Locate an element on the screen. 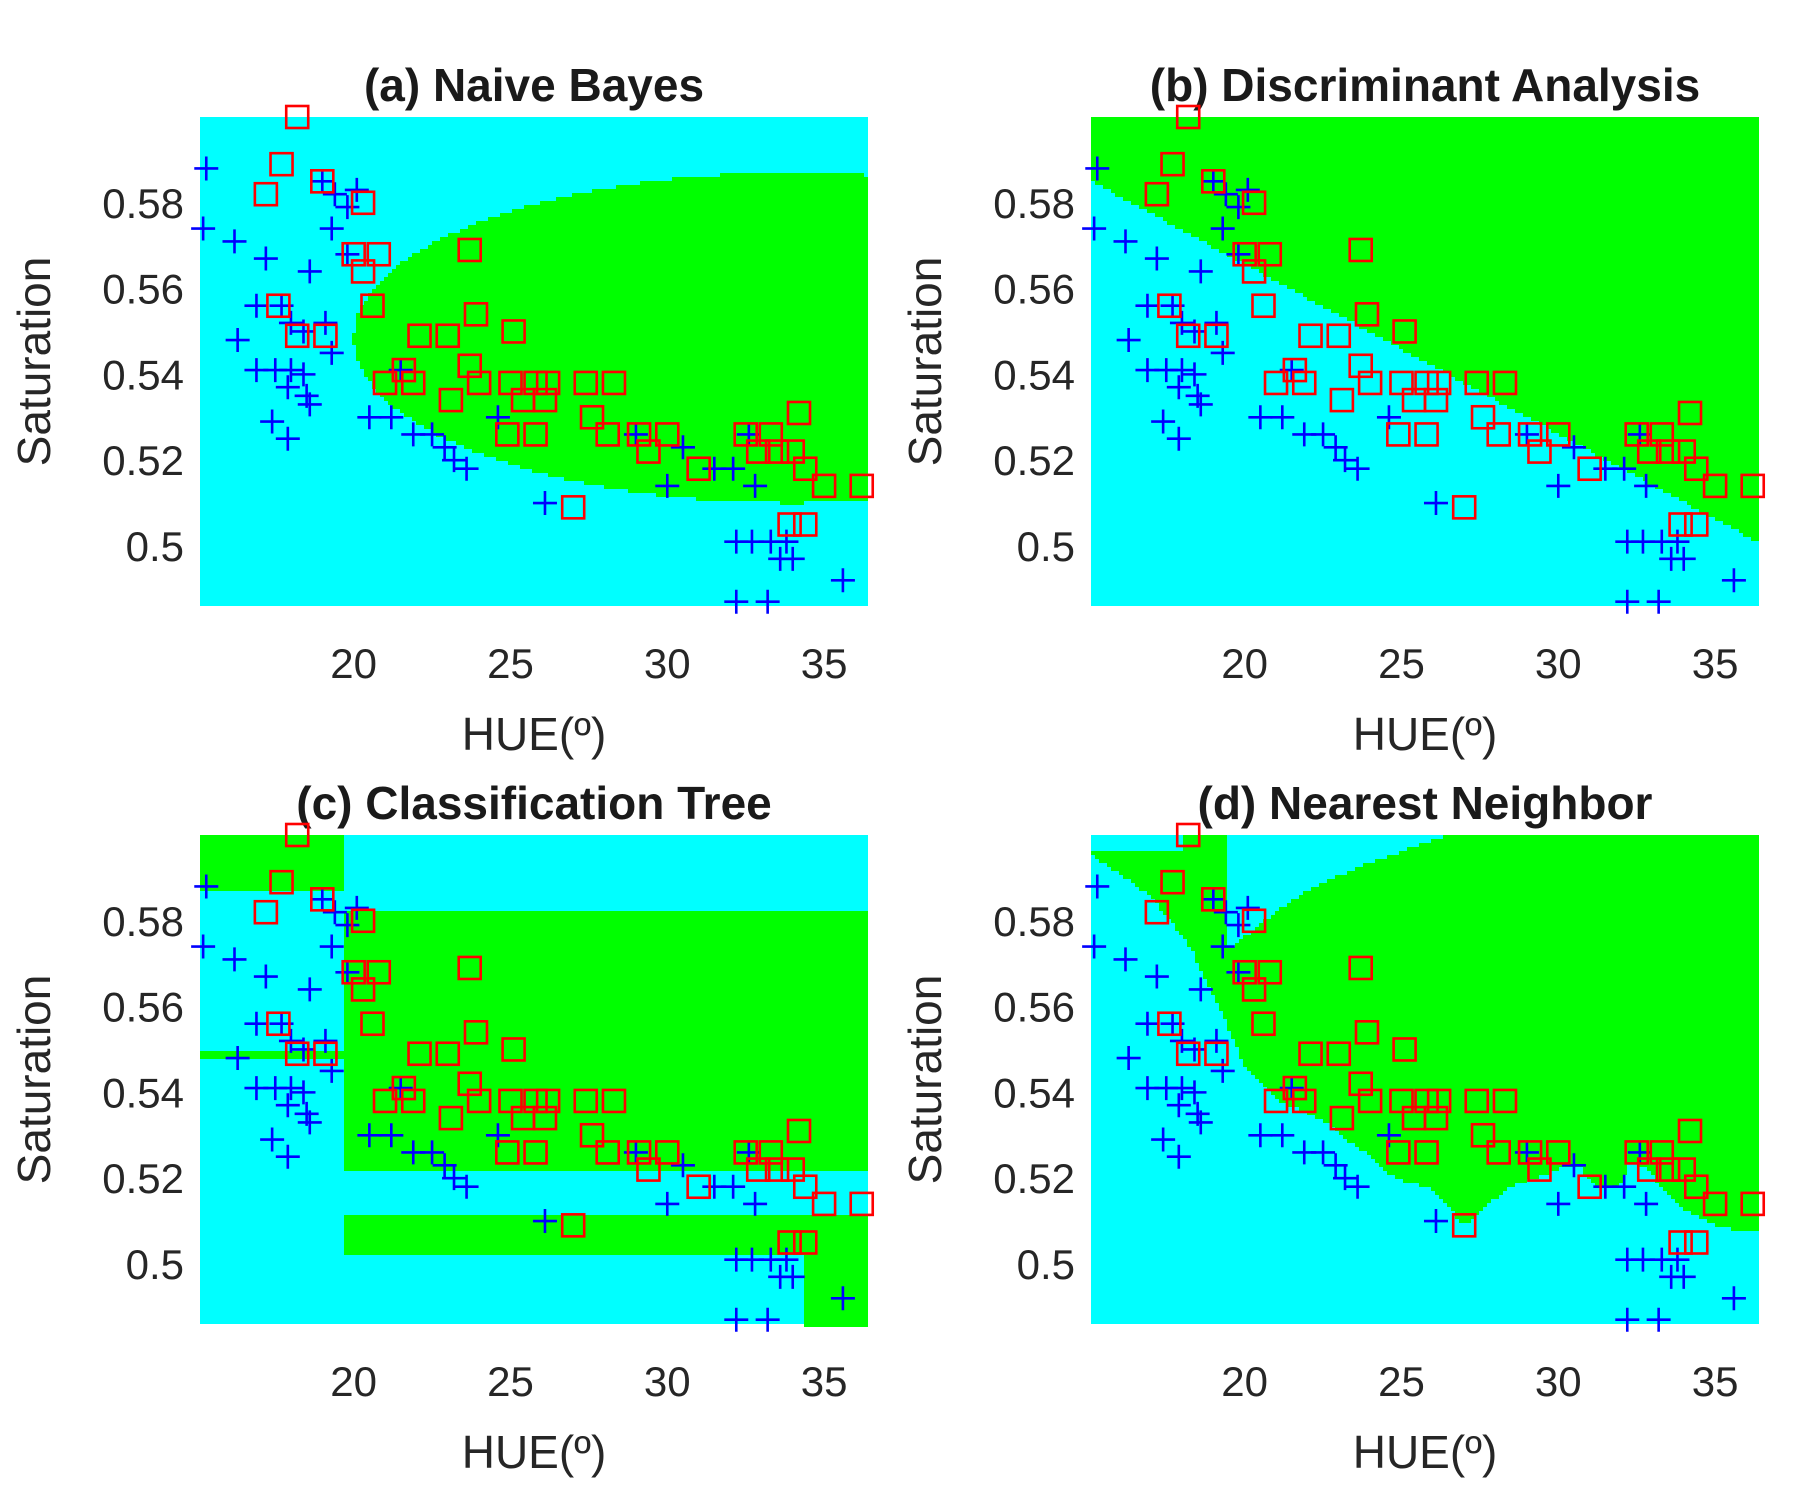 This screenshot has width=1797, height=1499. panel-title: (d) Nearest Neighbor is located at coordinates (1425, 803).